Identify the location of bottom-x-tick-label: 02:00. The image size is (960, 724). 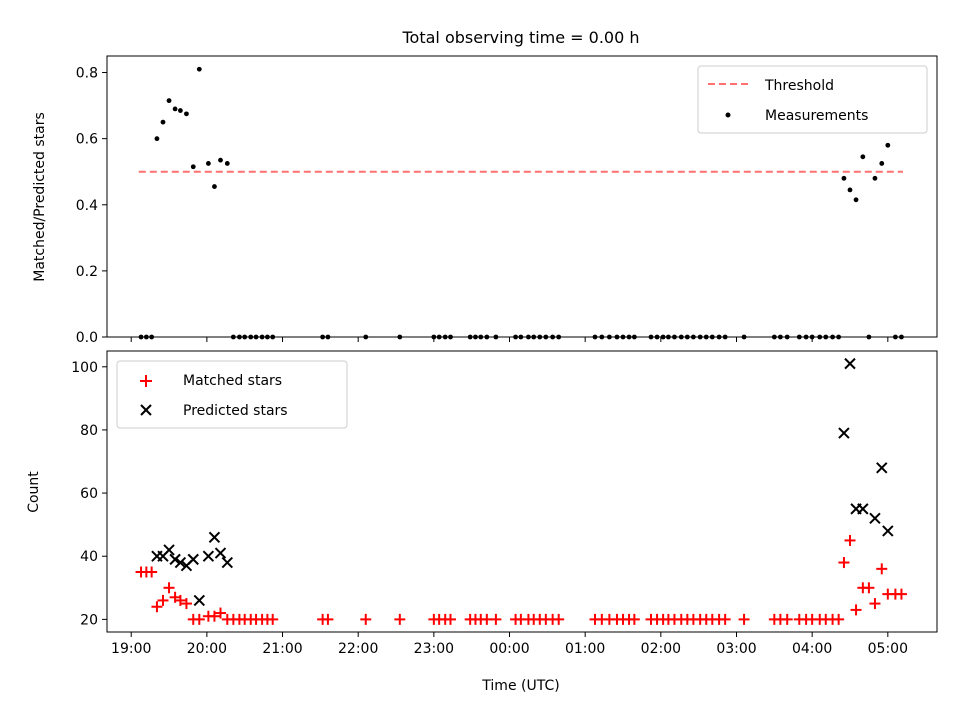
(661, 649).